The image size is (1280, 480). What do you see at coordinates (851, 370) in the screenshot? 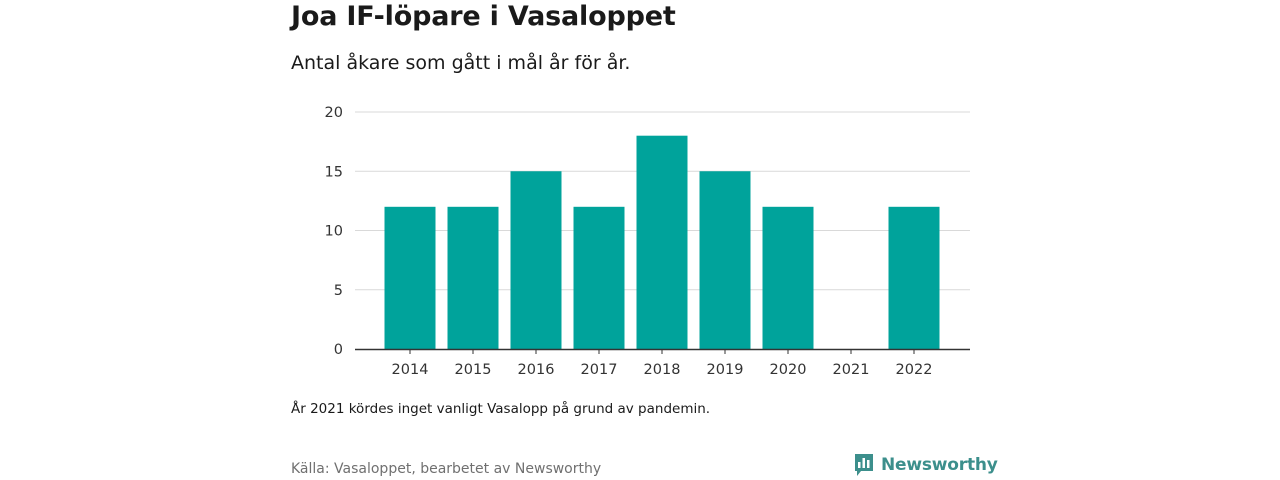
I see `x-tick-label: 2021` at bounding box center [851, 370].